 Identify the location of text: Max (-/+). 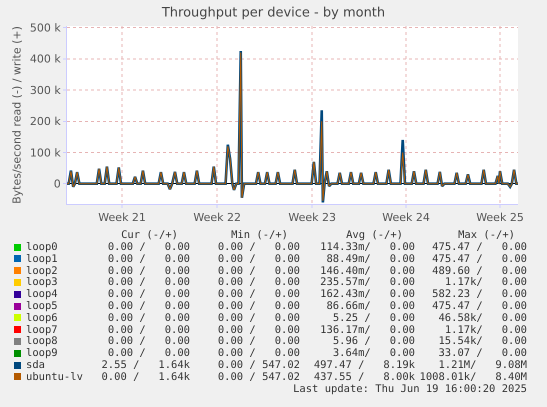
(486, 235).